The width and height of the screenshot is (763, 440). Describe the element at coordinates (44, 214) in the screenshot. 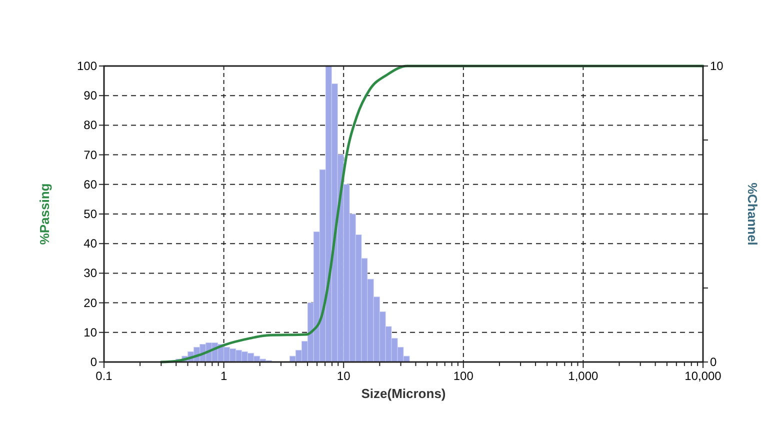

I see `y-axis-title: %Passing` at that location.